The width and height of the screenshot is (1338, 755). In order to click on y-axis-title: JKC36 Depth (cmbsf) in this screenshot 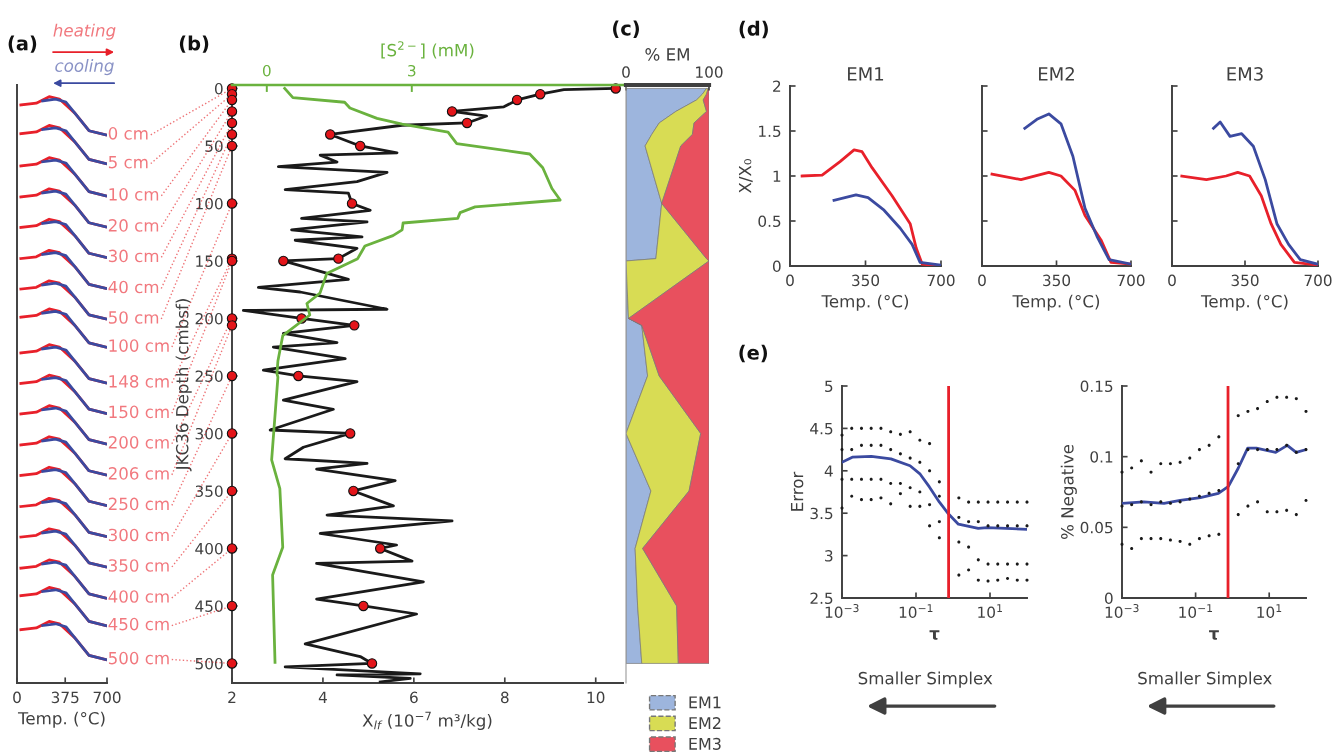, I will do `click(183, 385)`.